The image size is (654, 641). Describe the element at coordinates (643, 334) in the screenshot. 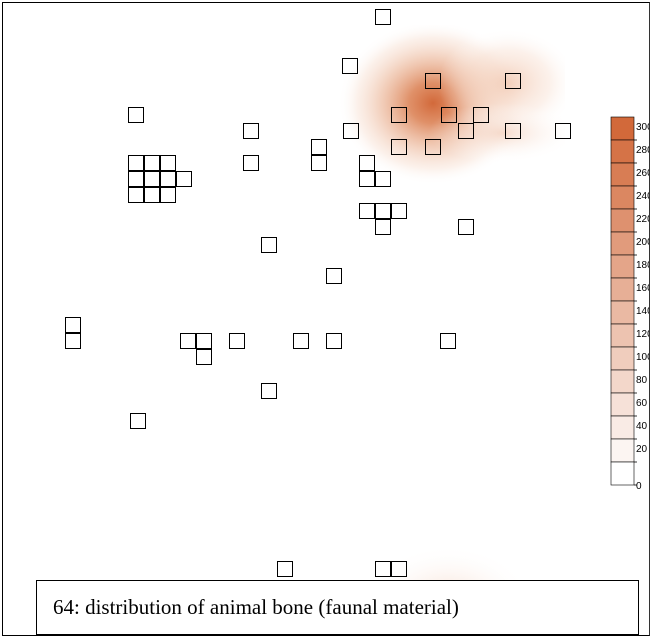

I see `scale-tick-label: 120` at that location.